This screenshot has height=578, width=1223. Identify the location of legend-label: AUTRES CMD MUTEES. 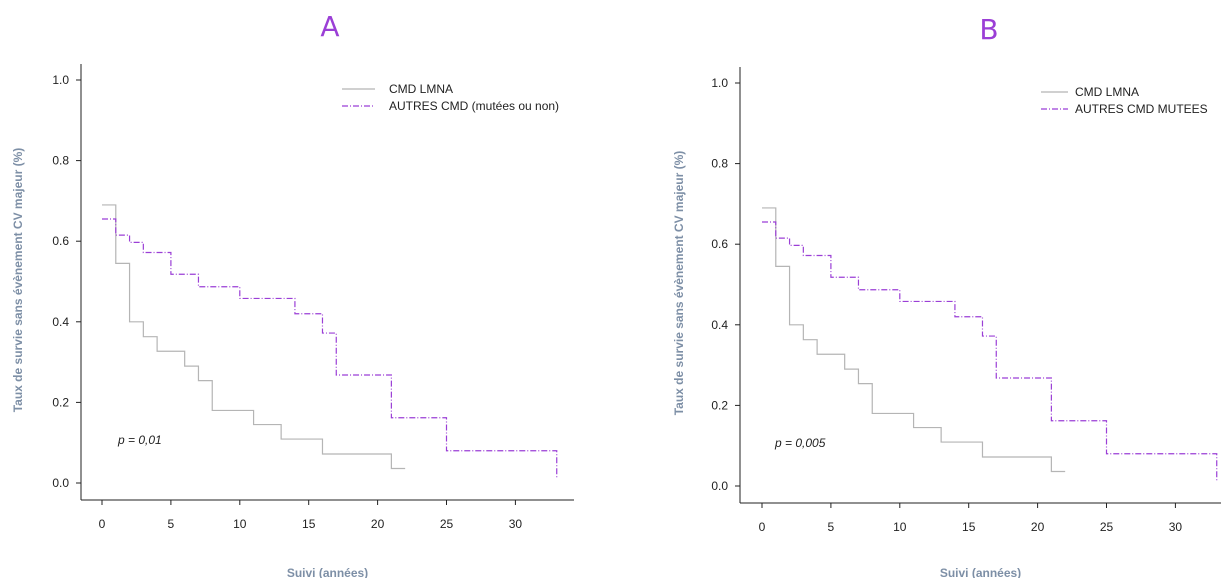
(1141, 109).